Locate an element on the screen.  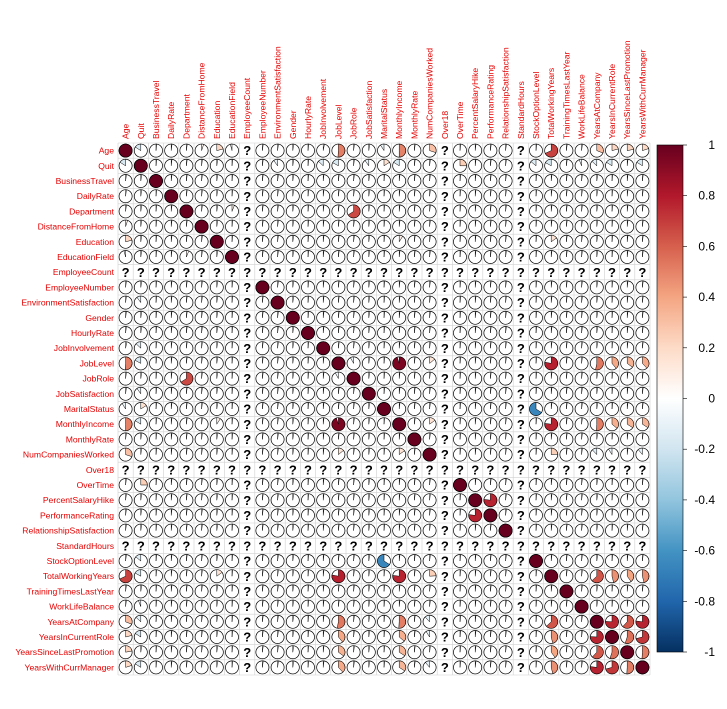
cell-employee-number-education is located at coordinates (216, 287).